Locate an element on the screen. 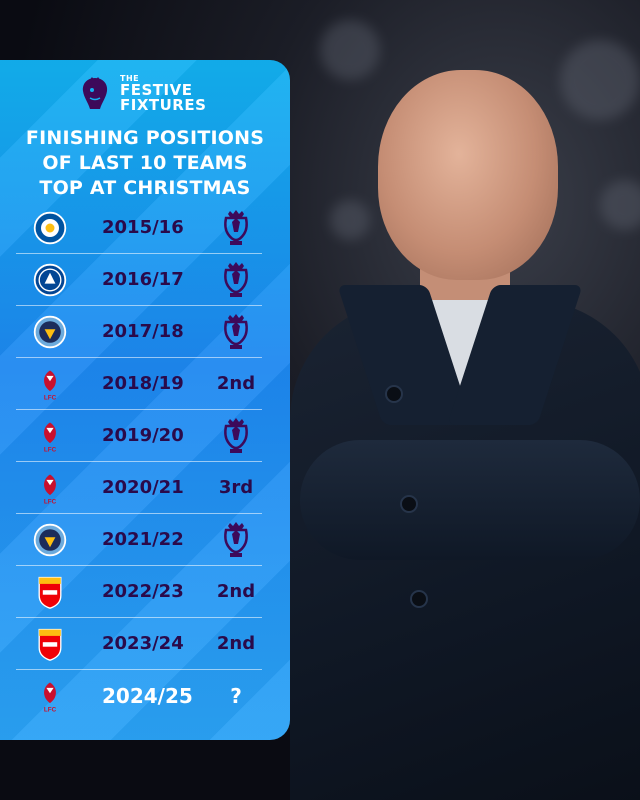 The image size is (640, 800). title-line-1: FINISHING POSITIONS is located at coordinates (145, 138).